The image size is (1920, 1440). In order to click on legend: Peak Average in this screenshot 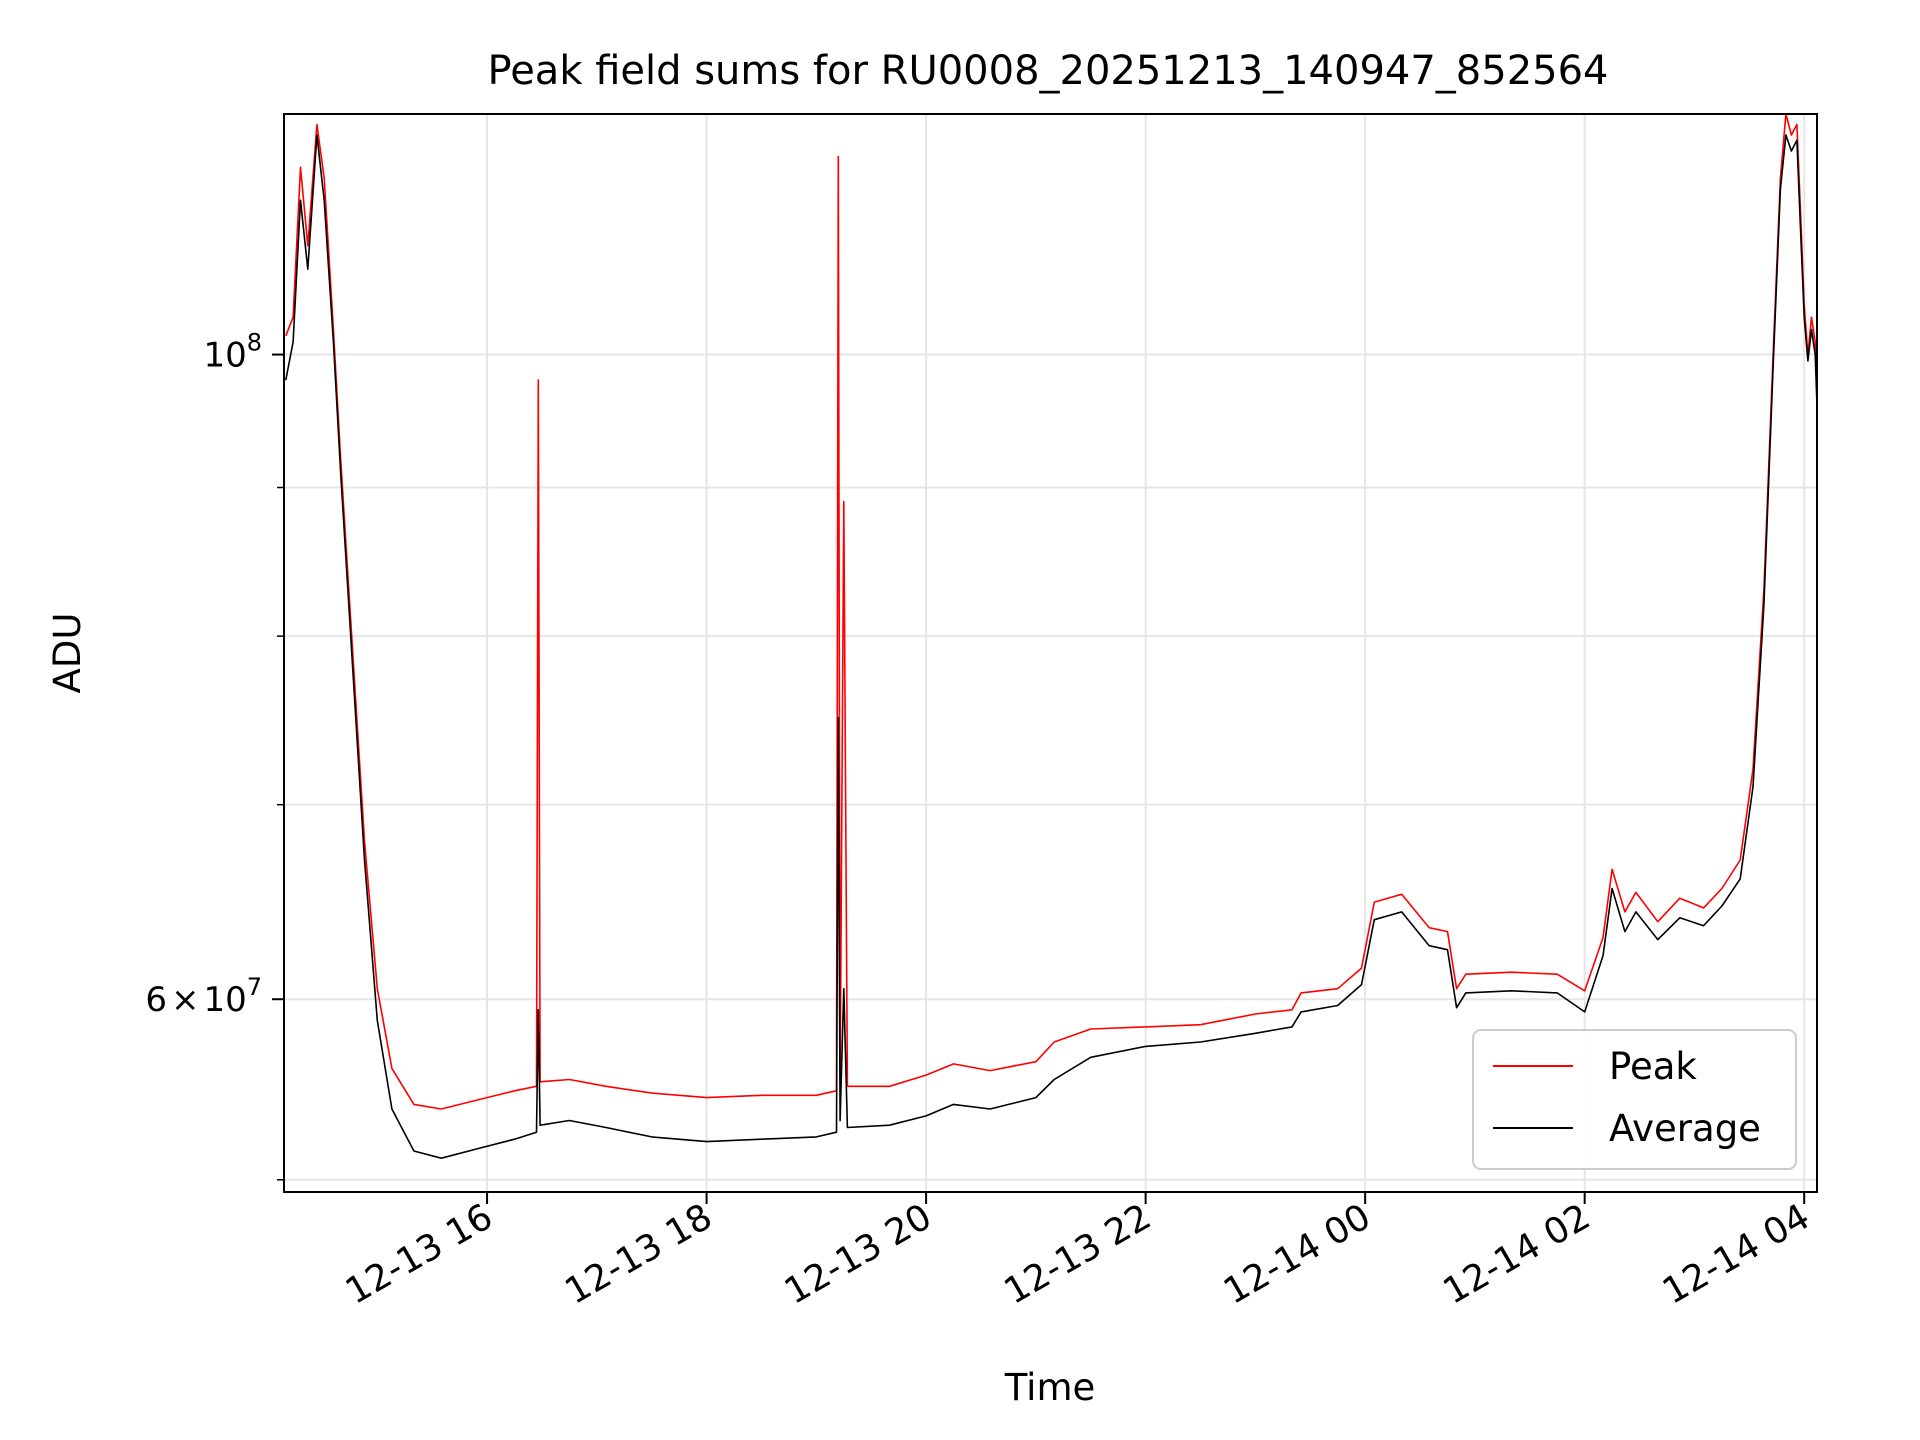, I will do `click(1634, 1099)`.